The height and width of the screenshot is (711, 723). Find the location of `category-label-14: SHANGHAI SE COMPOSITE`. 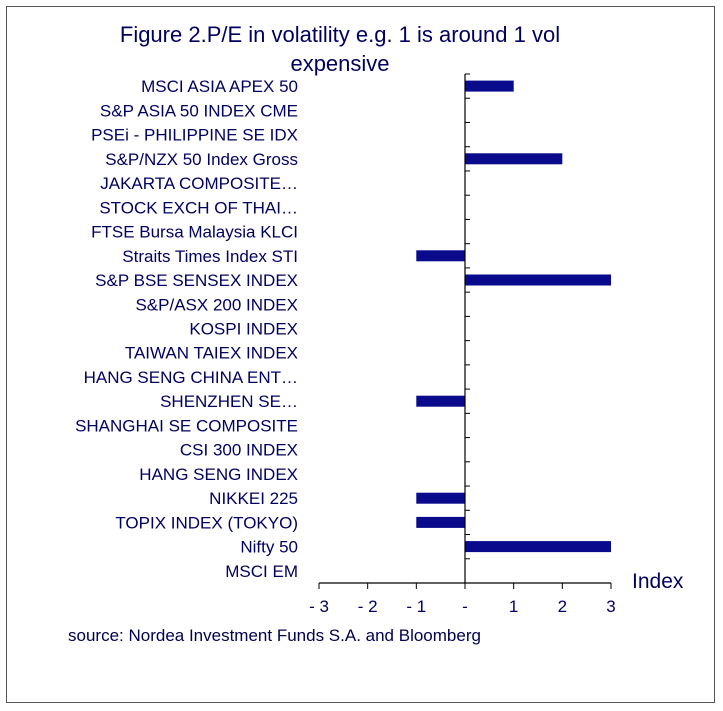

category-label-14: SHANGHAI SE COMPOSITE is located at coordinates (186, 426).